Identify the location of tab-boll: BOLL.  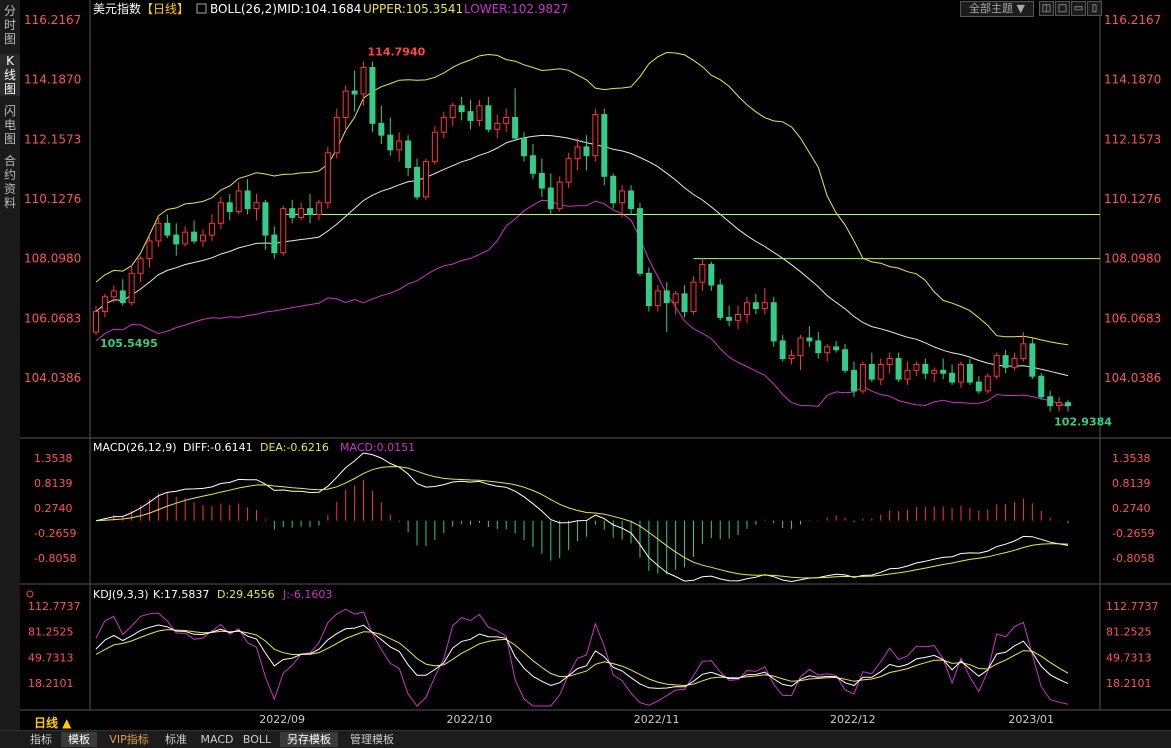
(257, 739).